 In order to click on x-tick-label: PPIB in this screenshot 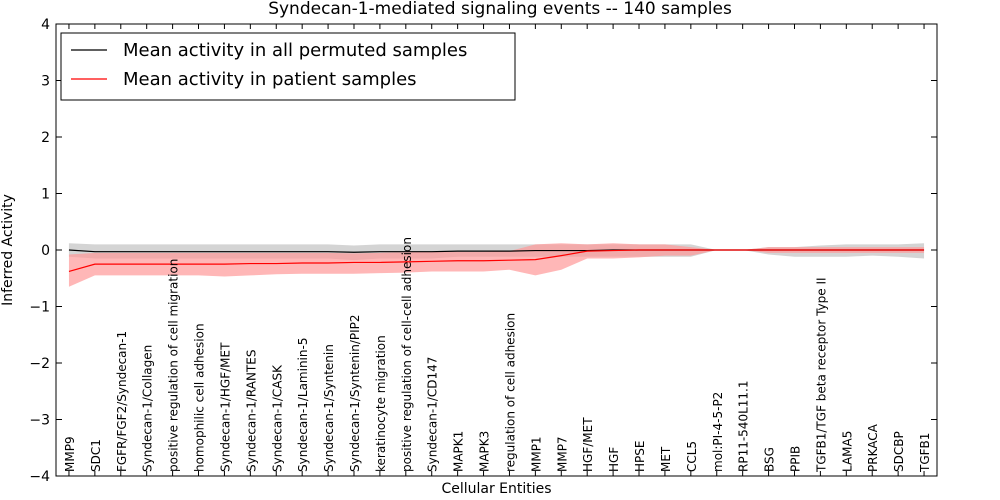, I will do `click(795, 459)`.